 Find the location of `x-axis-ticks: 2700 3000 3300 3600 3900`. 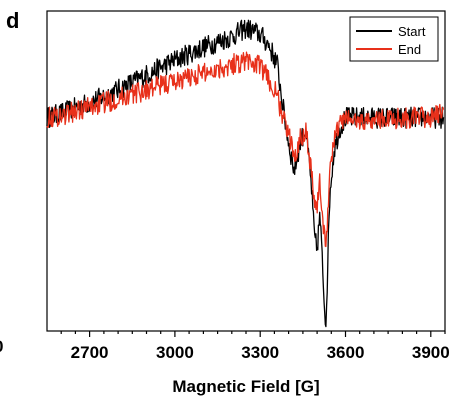

x-axis-ticks: 2700 3000 3300 3600 3900 is located at coordinates (255, 346).